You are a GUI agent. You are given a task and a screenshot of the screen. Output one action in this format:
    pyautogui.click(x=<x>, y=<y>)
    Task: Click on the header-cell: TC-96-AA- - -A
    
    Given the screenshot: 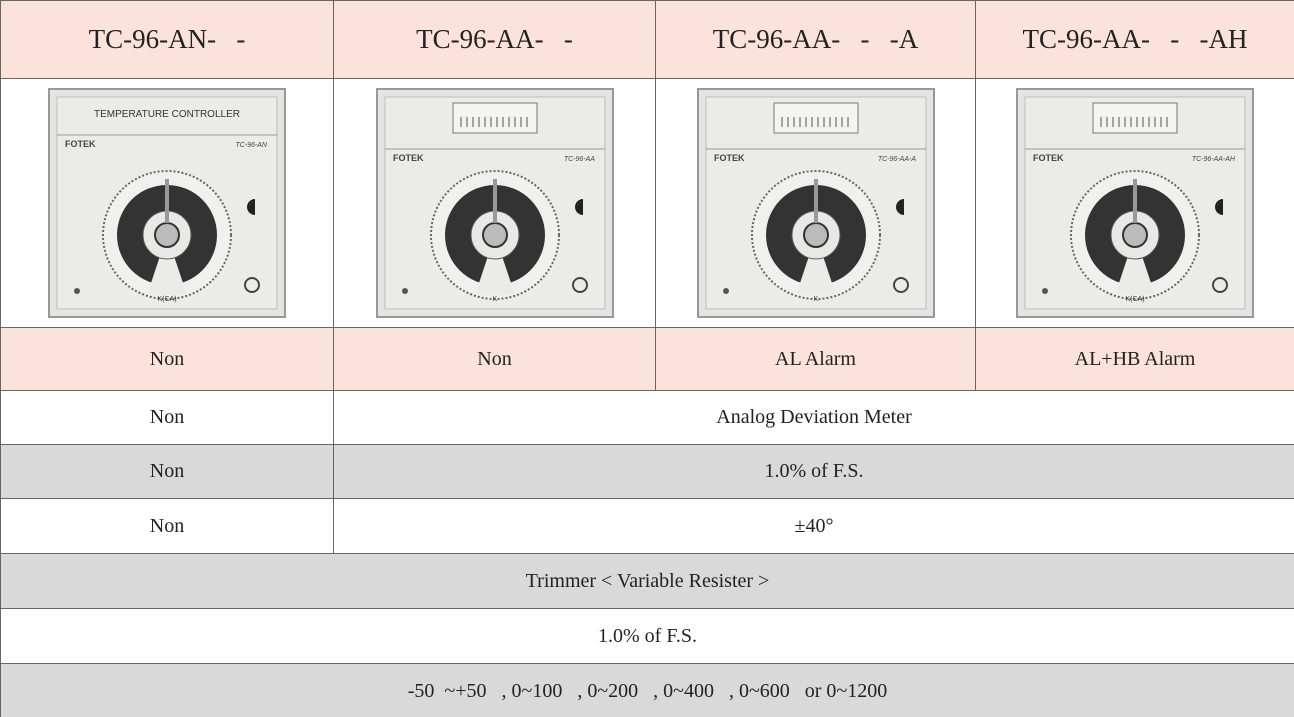 What is the action you would take?
    pyautogui.click(x=815, y=39)
    